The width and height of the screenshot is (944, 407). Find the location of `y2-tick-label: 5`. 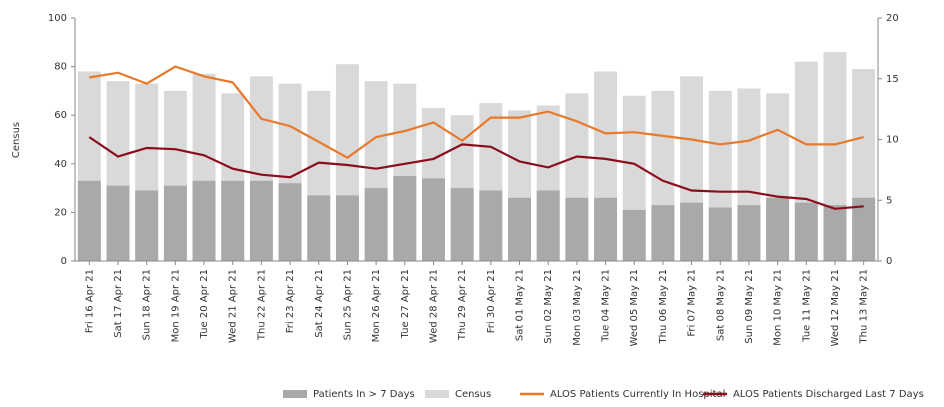

y2-tick-label: 5 is located at coordinates (889, 200).